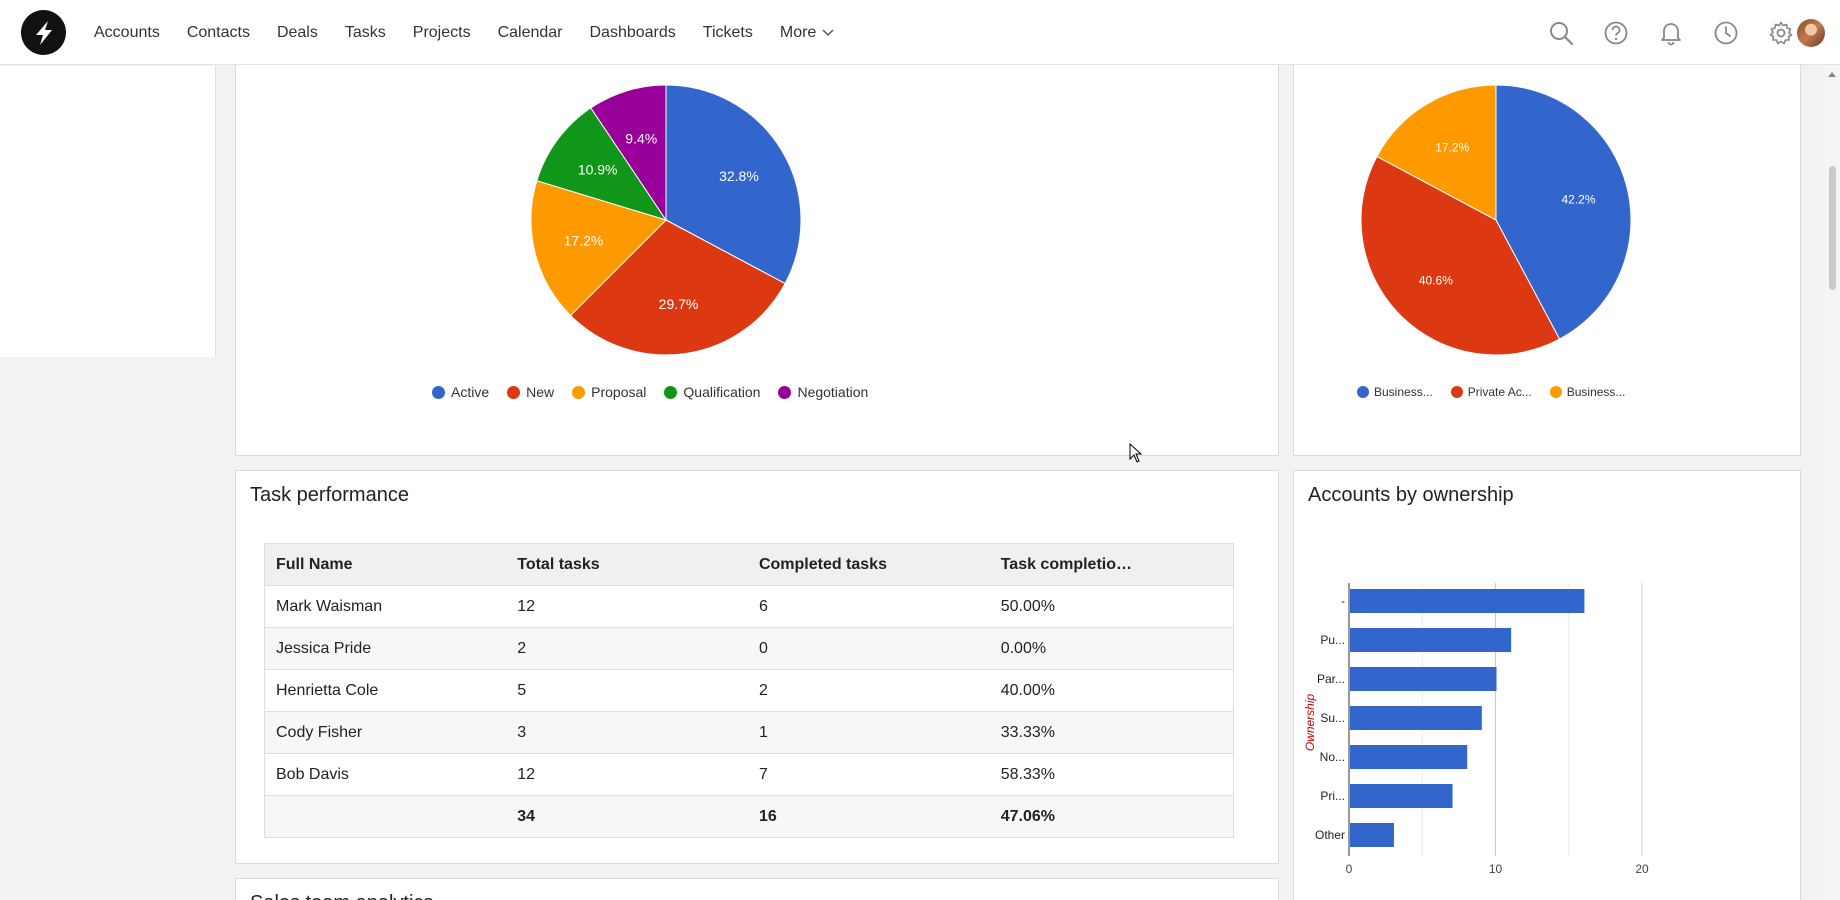 The height and width of the screenshot is (900, 1840). Describe the element at coordinates (627, 816) in the screenshot. I see `table-total-cell: 34` at that location.